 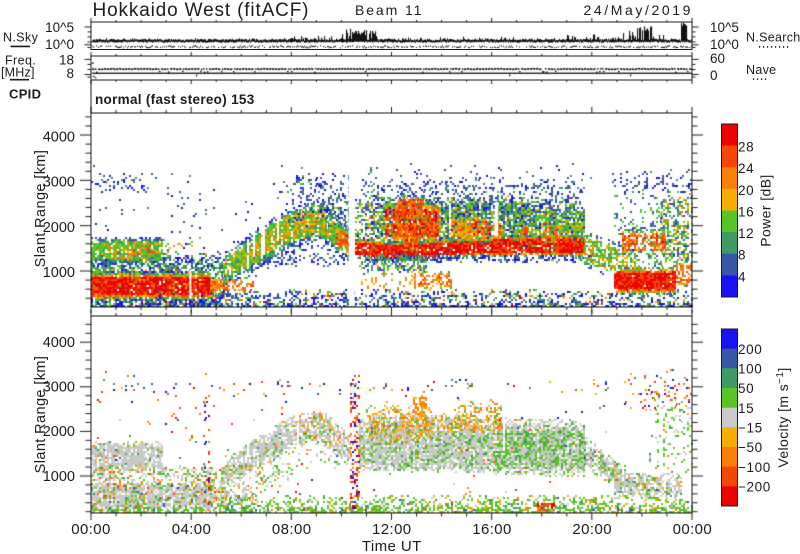 I want to click on svg-text: 12:00, so click(x=392, y=529).